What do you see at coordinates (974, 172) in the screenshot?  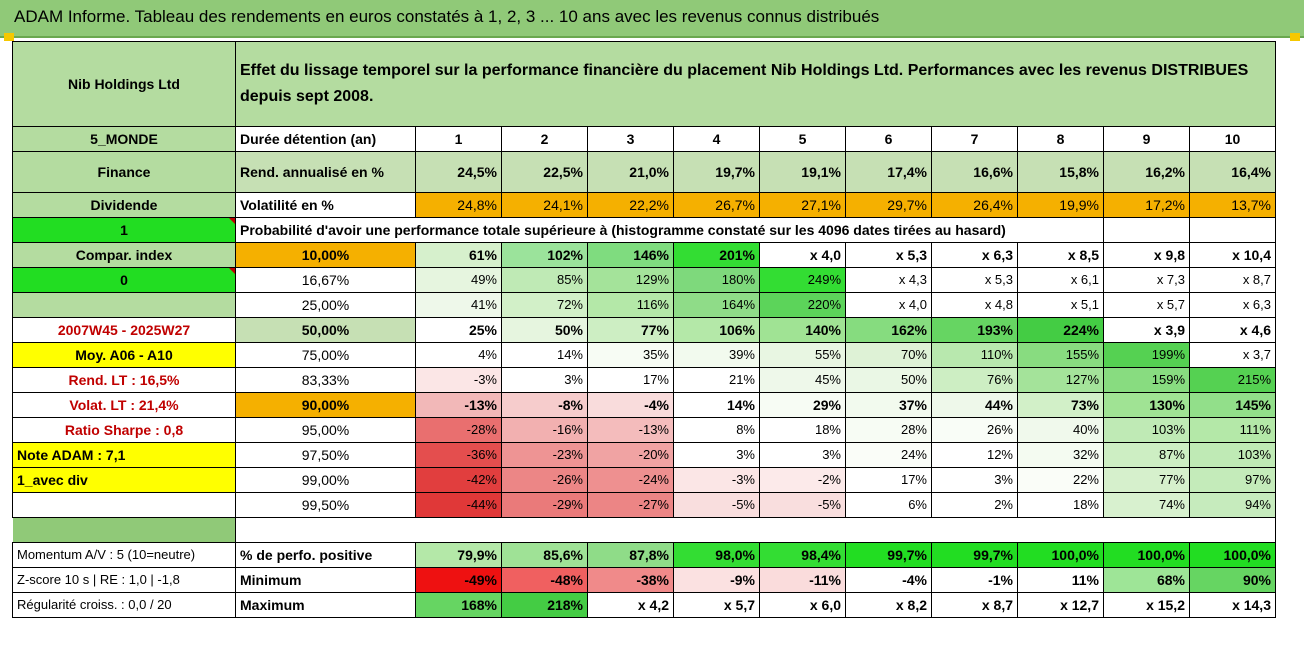 I see `rend-value: 16,6%` at bounding box center [974, 172].